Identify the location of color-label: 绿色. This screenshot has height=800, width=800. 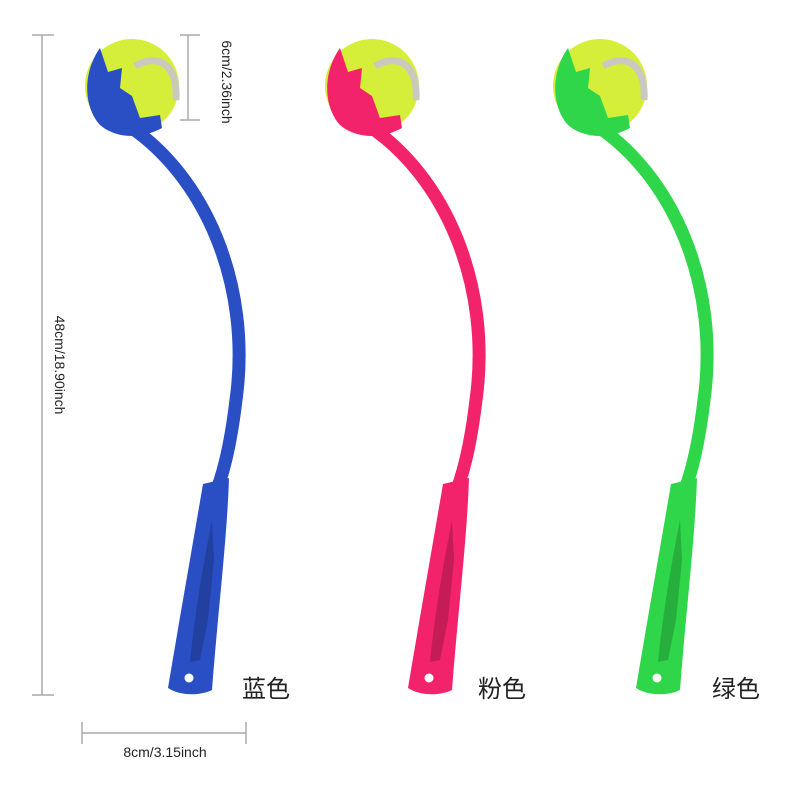
(736, 689).